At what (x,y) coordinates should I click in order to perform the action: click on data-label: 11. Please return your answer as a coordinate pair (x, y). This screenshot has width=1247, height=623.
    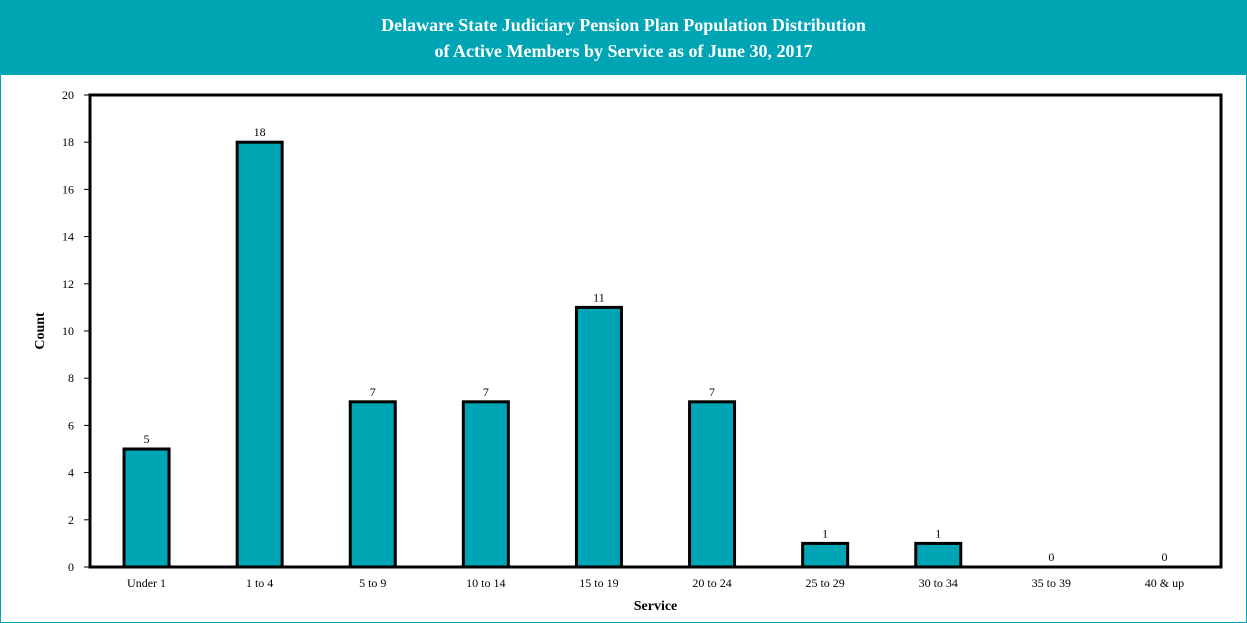
    Looking at the image, I should click on (599, 297).